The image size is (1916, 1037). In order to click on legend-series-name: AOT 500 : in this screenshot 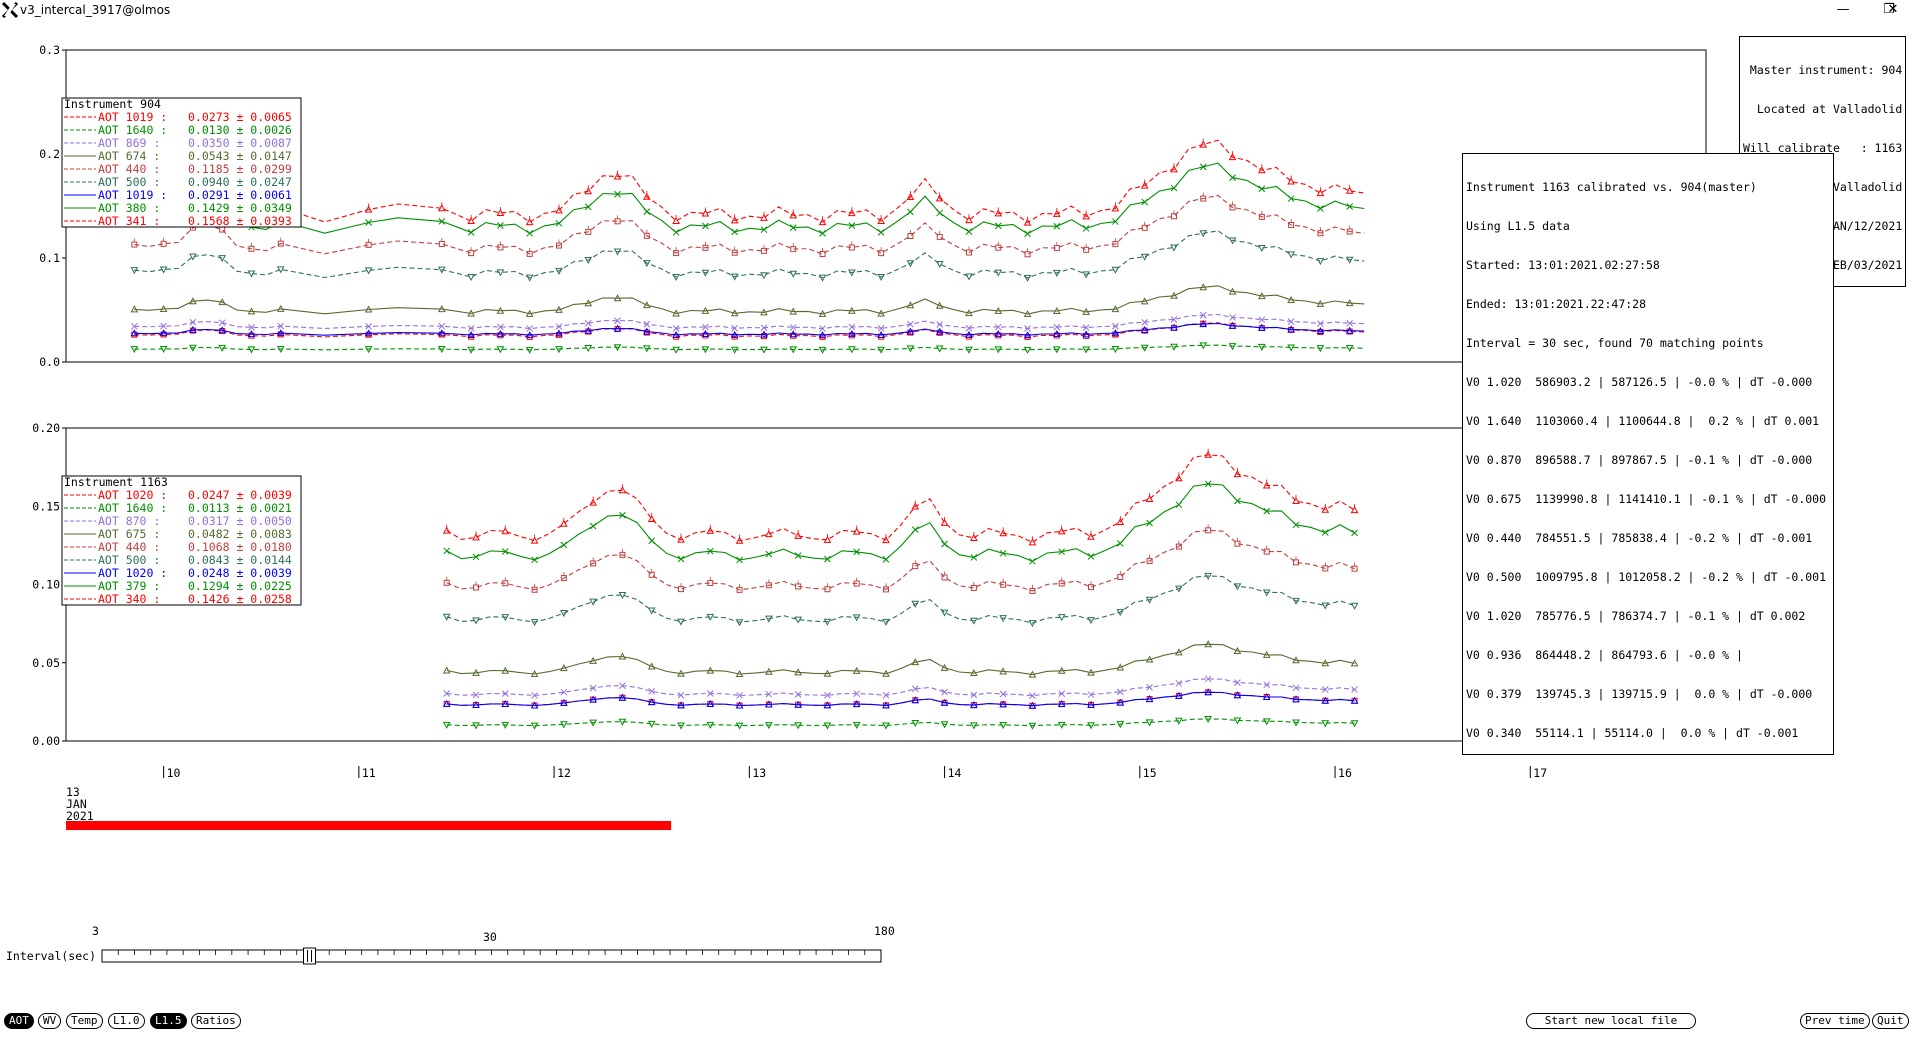, I will do `click(129, 560)`.